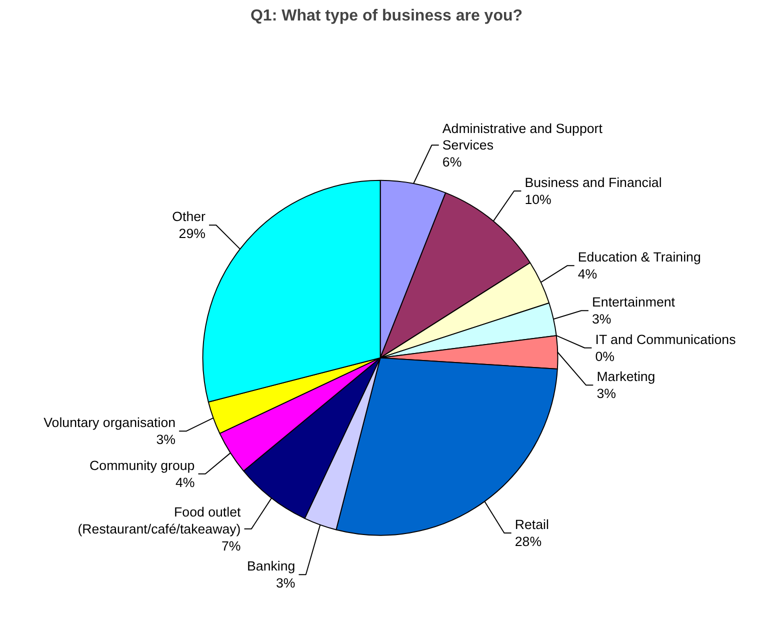  Describe the element at coordinates (110, 422) in the screenshot. I see `slice-label: Voluntary organisation` at that location.